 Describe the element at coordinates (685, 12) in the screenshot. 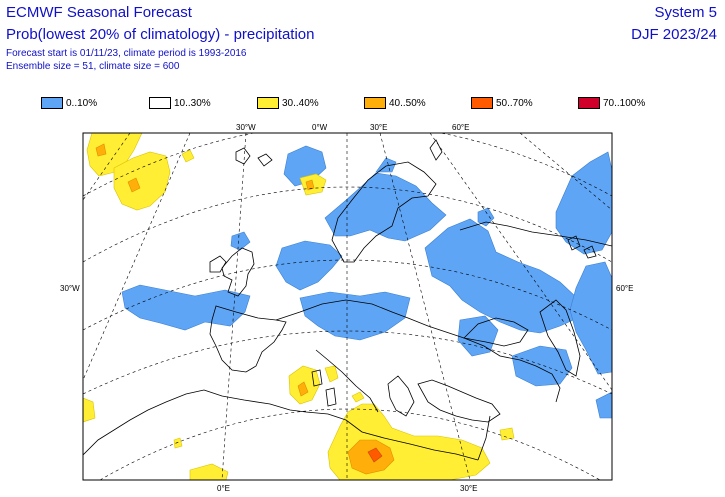

I see `system-label: System 5` at that location.